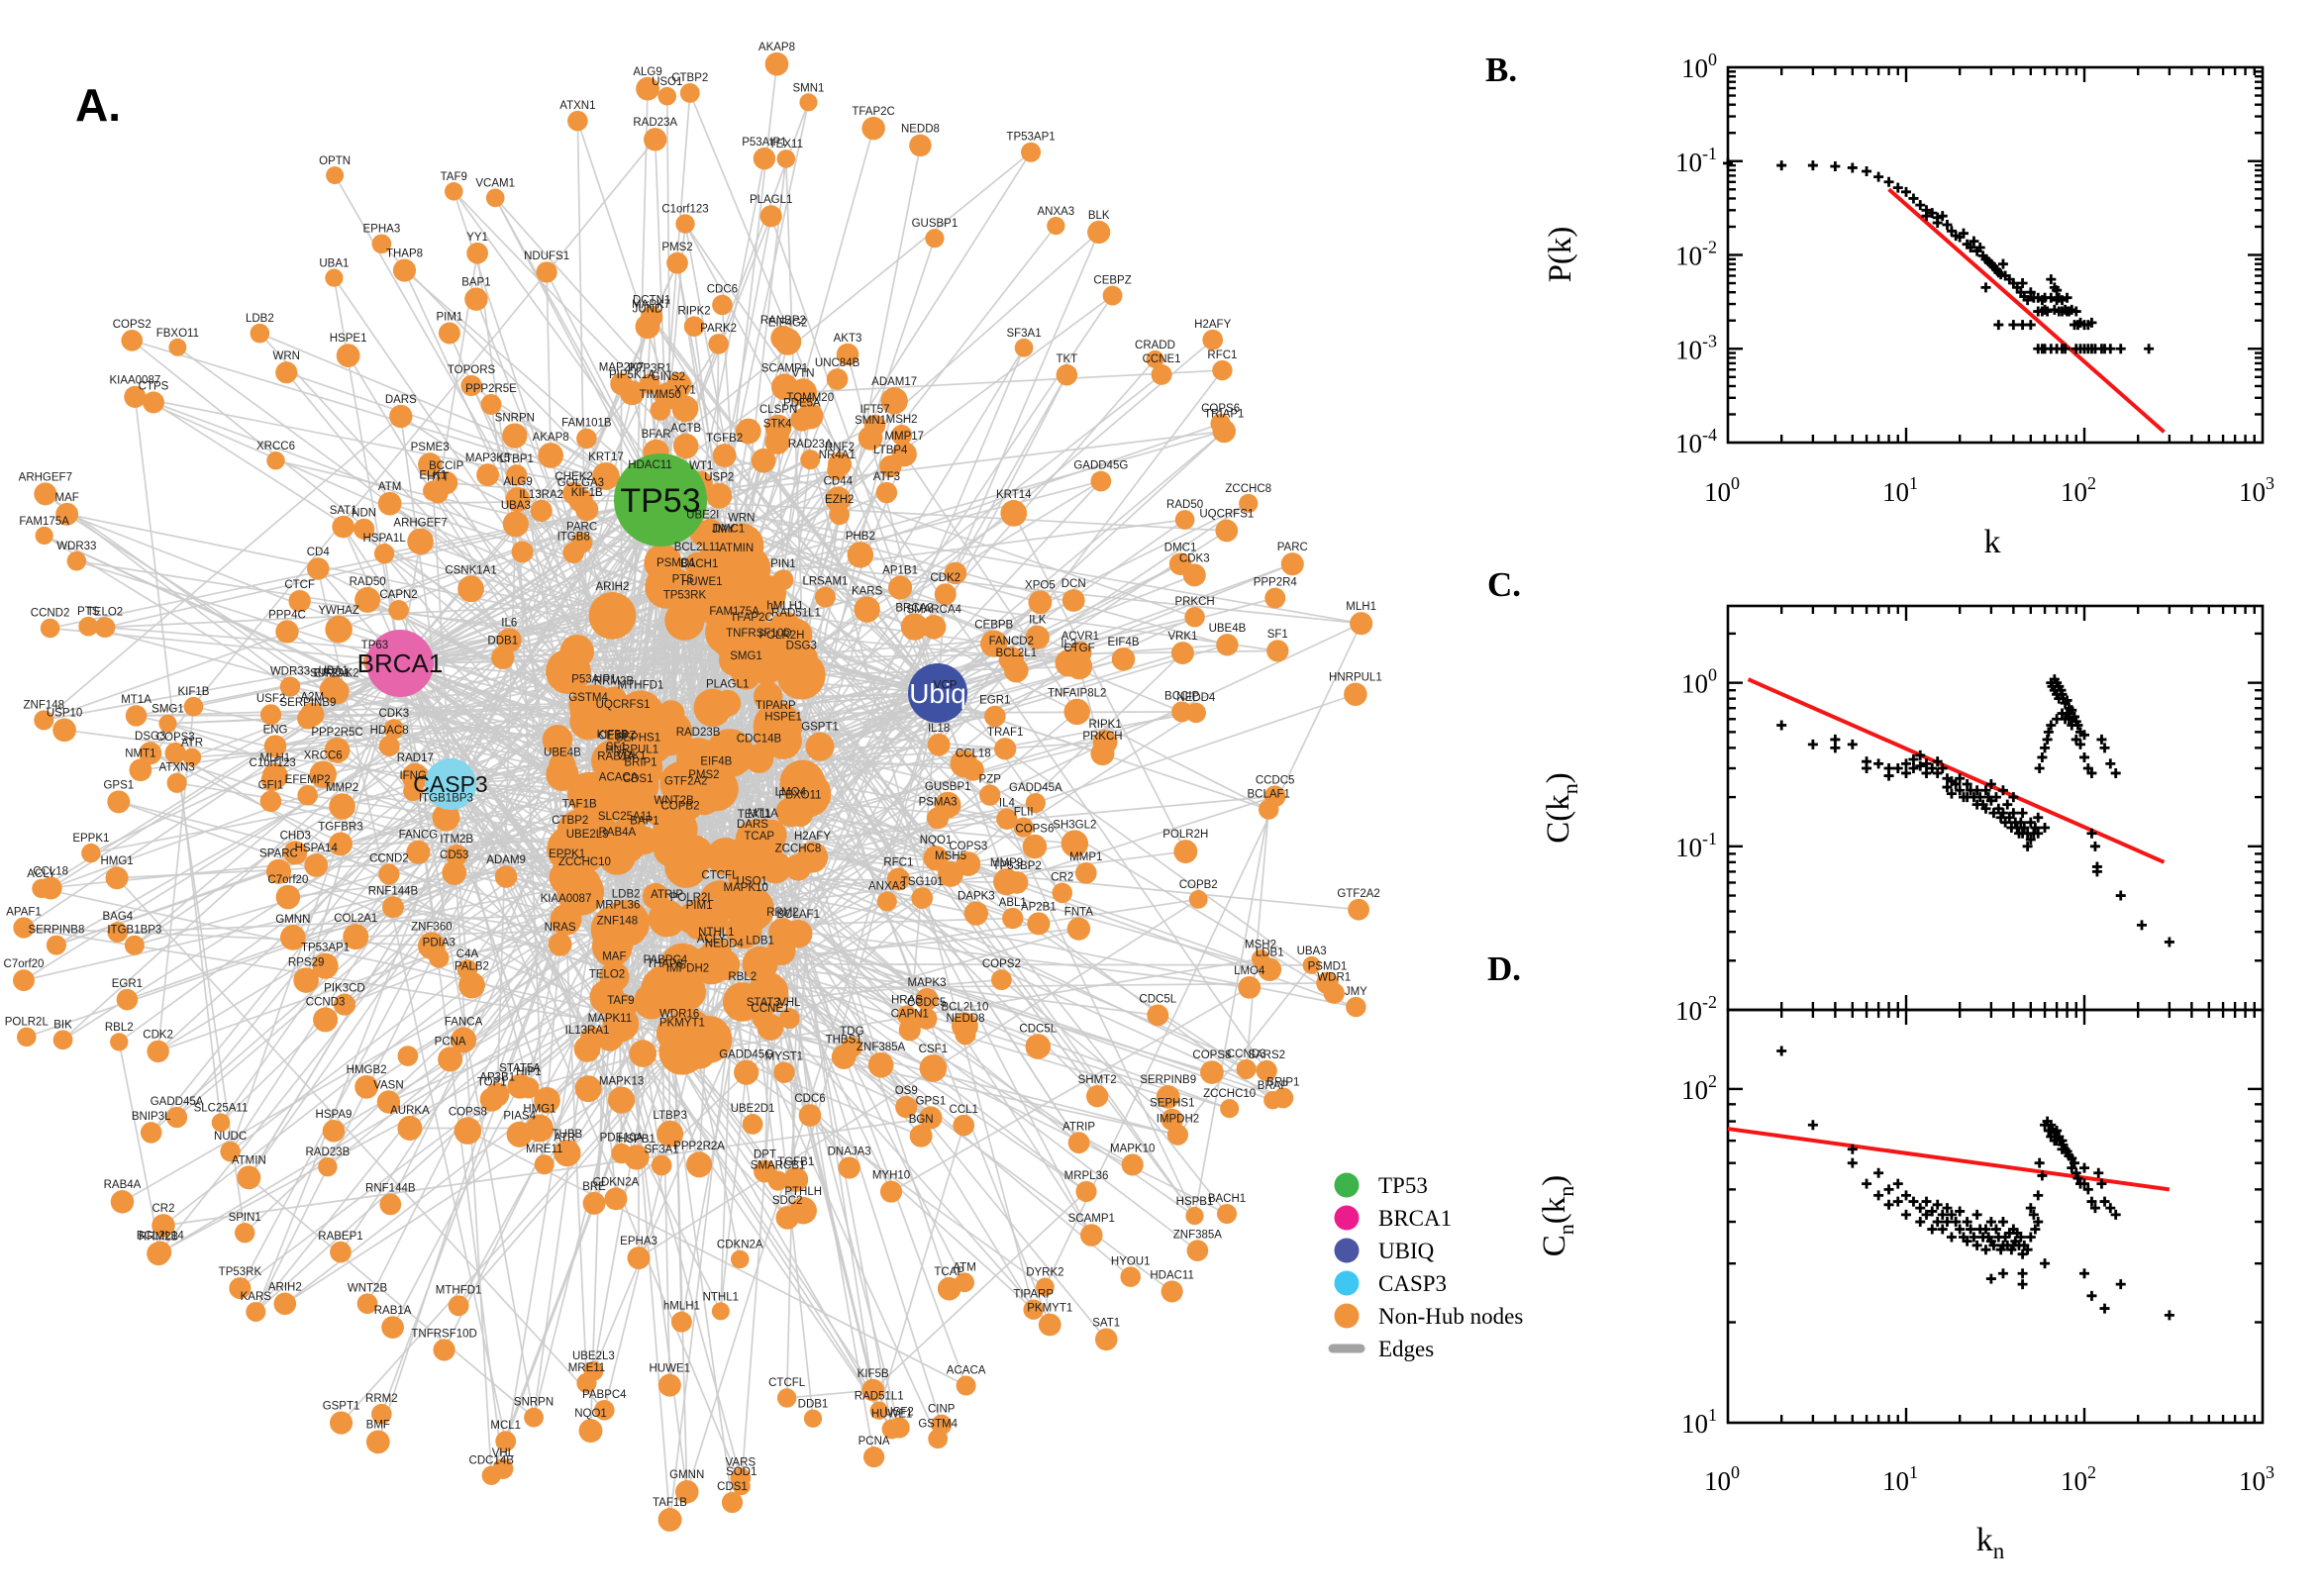 The image size is (2323, 1596). Describe the element at coordinates (245, 1218) in the screenshot. I see `gene-label: SPIN1` at that location.